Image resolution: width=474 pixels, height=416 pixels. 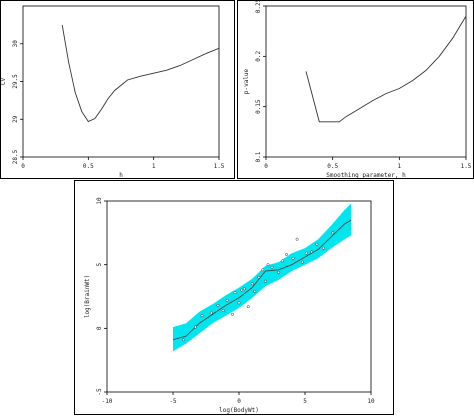 I want to click on y-axis-label: p-value, so click(x=246, y=81).